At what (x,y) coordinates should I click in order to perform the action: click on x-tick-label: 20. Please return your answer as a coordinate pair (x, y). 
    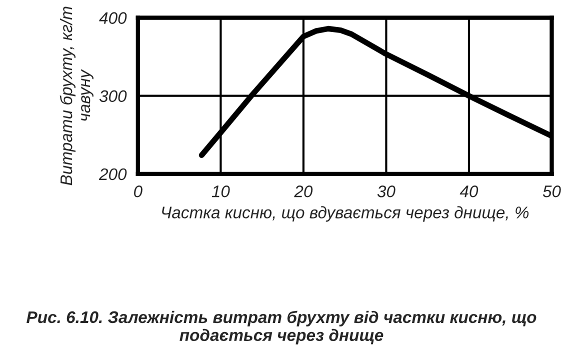
    Looking at the image, I should click on (303, 192).